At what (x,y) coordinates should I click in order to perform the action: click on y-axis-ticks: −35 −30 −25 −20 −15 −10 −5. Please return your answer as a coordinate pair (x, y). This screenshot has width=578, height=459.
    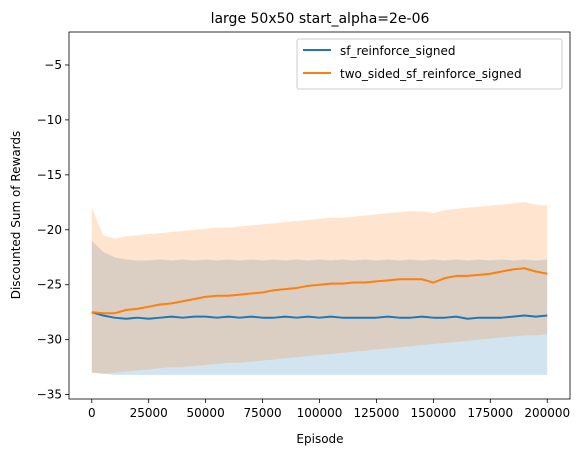
    Looking at the image, I should click on (53, 230).